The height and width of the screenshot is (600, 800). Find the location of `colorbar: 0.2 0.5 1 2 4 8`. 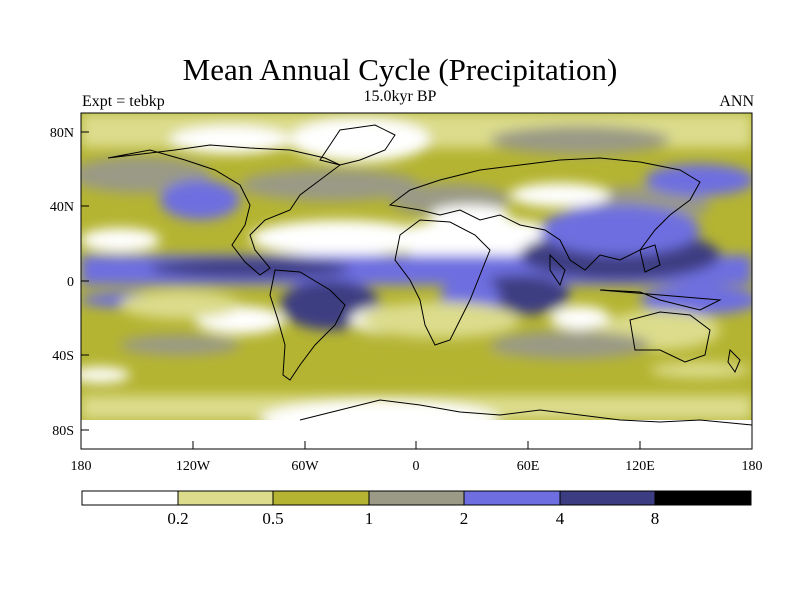

colorbar: 0.2 0.5 1 2 4 8 is located at coordinates (416, 509).